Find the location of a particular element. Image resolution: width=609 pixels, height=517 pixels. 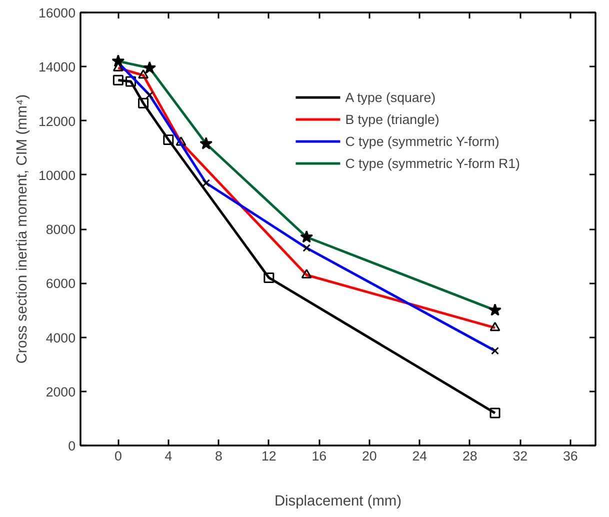

y-tick-label: 14000 is located at coordinates (57, 67).